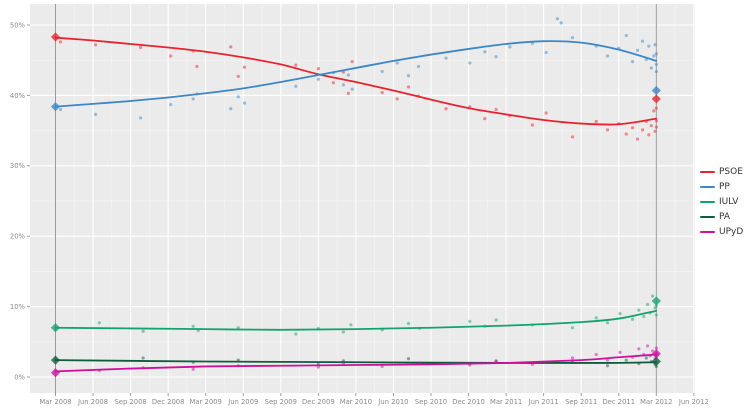  Describe the element at coordinates (18, 307) in the screenshot. I see `y-tick-label: 10%` at that location.